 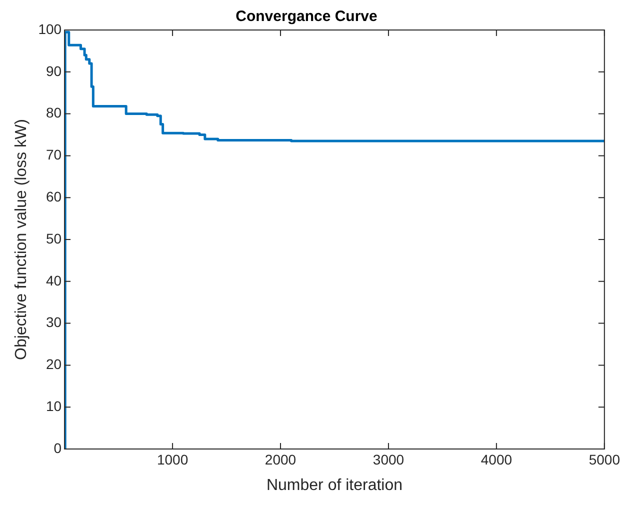 I want to click on y-tick-label: 70, so click(x=54, y=154).